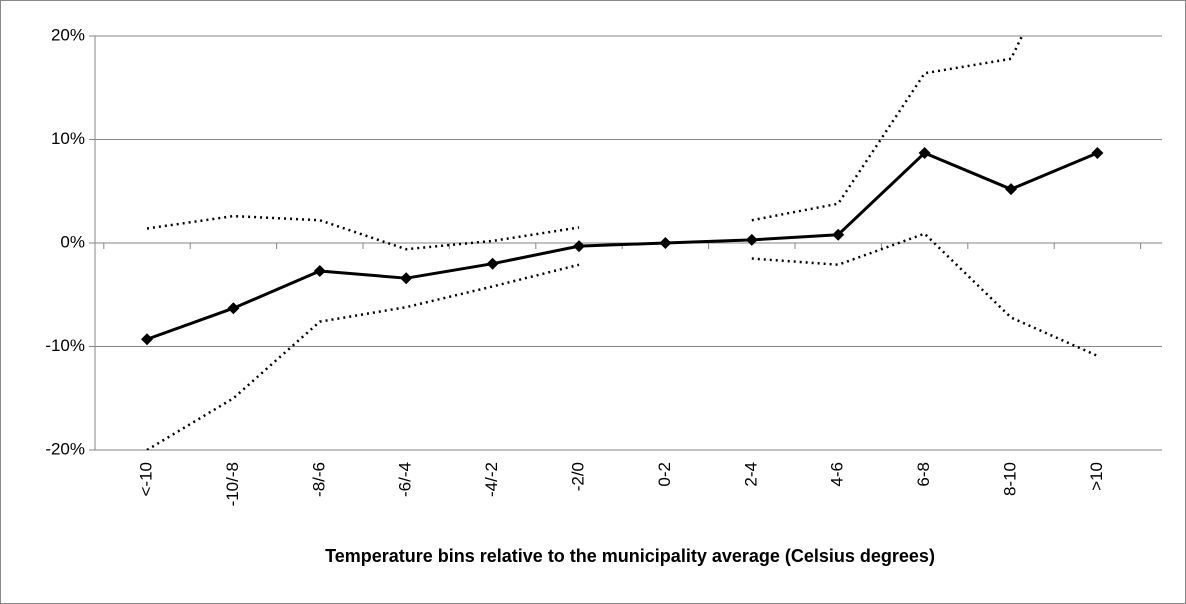  What do you see at coordinates (577, 476) in the screenshot?
I see `x-tick-label: -2/0` at bounding box center [577, 476].